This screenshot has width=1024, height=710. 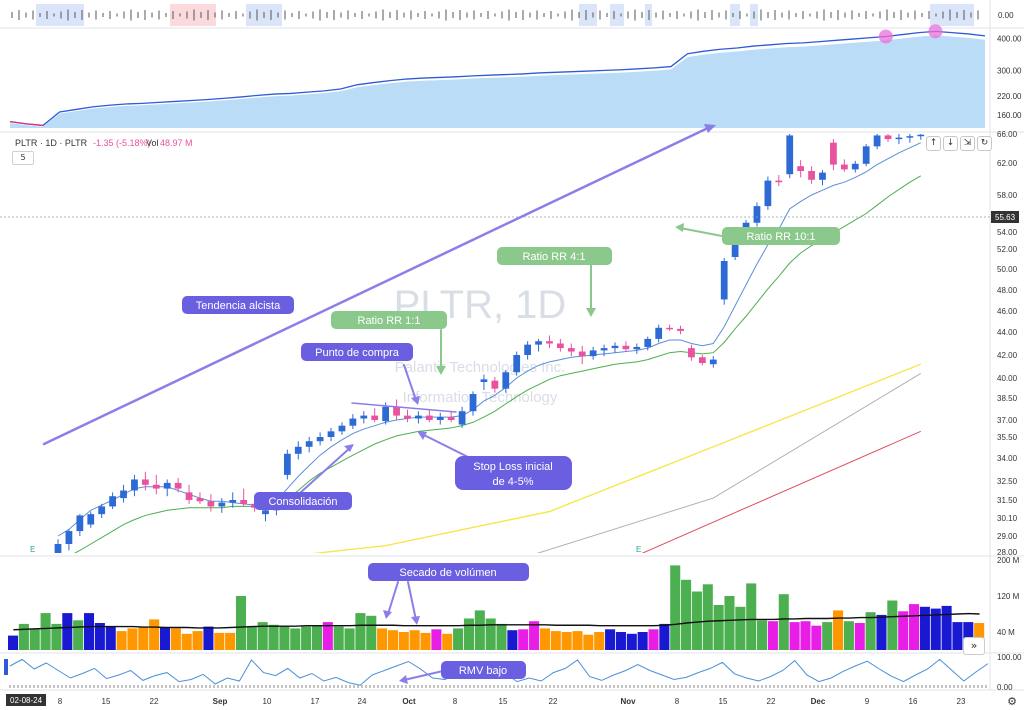 What do you see at coordinates (1007, 269) in the screenshot?
I see `price-tick-label: 50.00` at bounding box center [1007, 269].